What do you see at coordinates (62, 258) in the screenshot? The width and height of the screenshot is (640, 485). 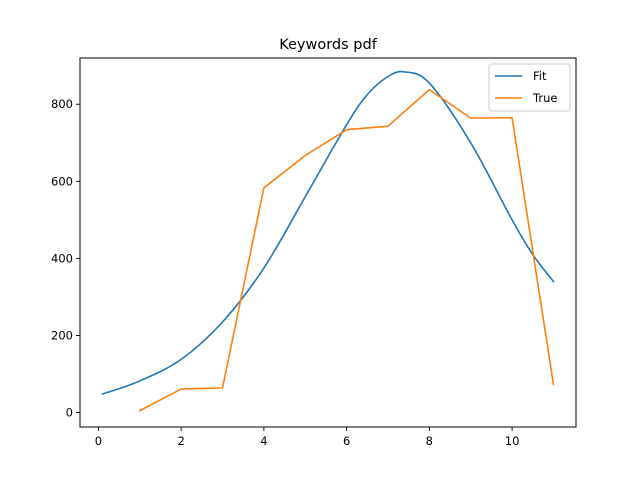 I see `y-tick-label: 400` at bounding box center [62, 258].